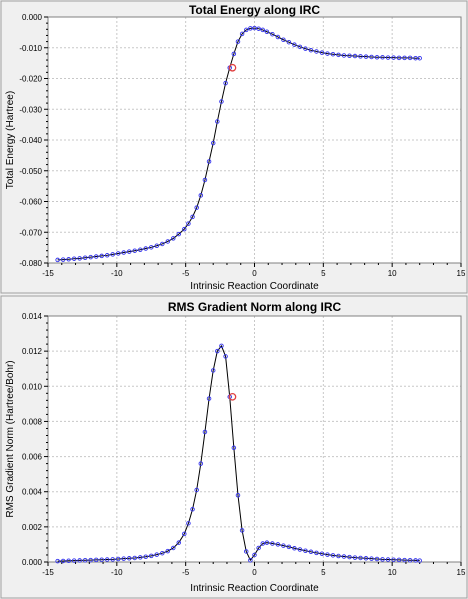 This screenshot has height=599, width=468. I want to click on chart-title: Total Energy along IRC, so click(254, 10).